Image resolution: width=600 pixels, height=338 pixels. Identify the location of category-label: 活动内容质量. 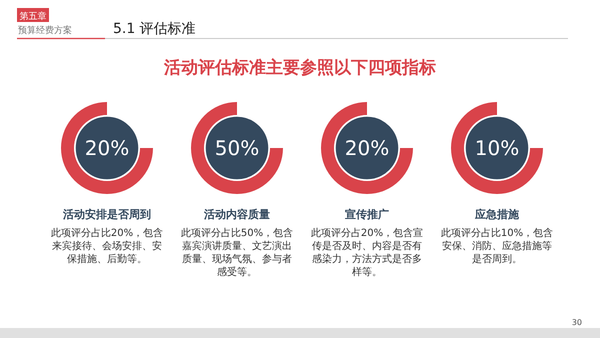
(236, 214).